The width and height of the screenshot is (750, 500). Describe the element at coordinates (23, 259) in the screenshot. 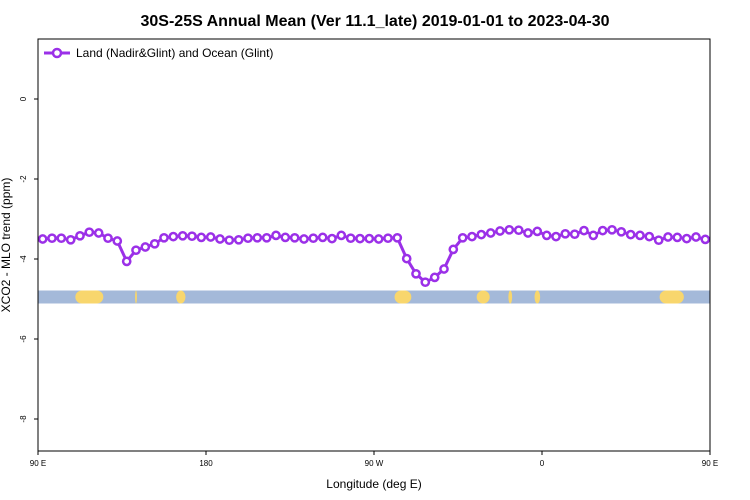

I see `y-tick-label: -4` at that location.